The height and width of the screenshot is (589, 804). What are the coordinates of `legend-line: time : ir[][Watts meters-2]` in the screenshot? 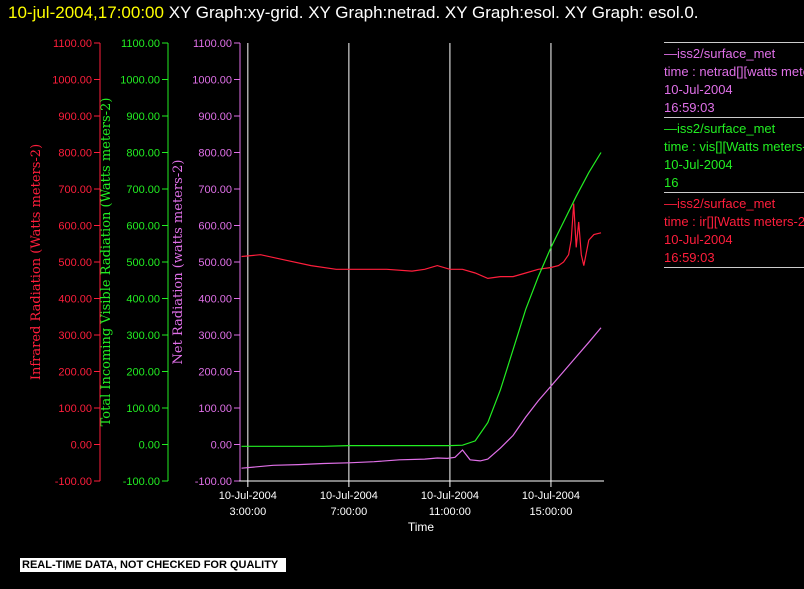 It's located at (734, 221).